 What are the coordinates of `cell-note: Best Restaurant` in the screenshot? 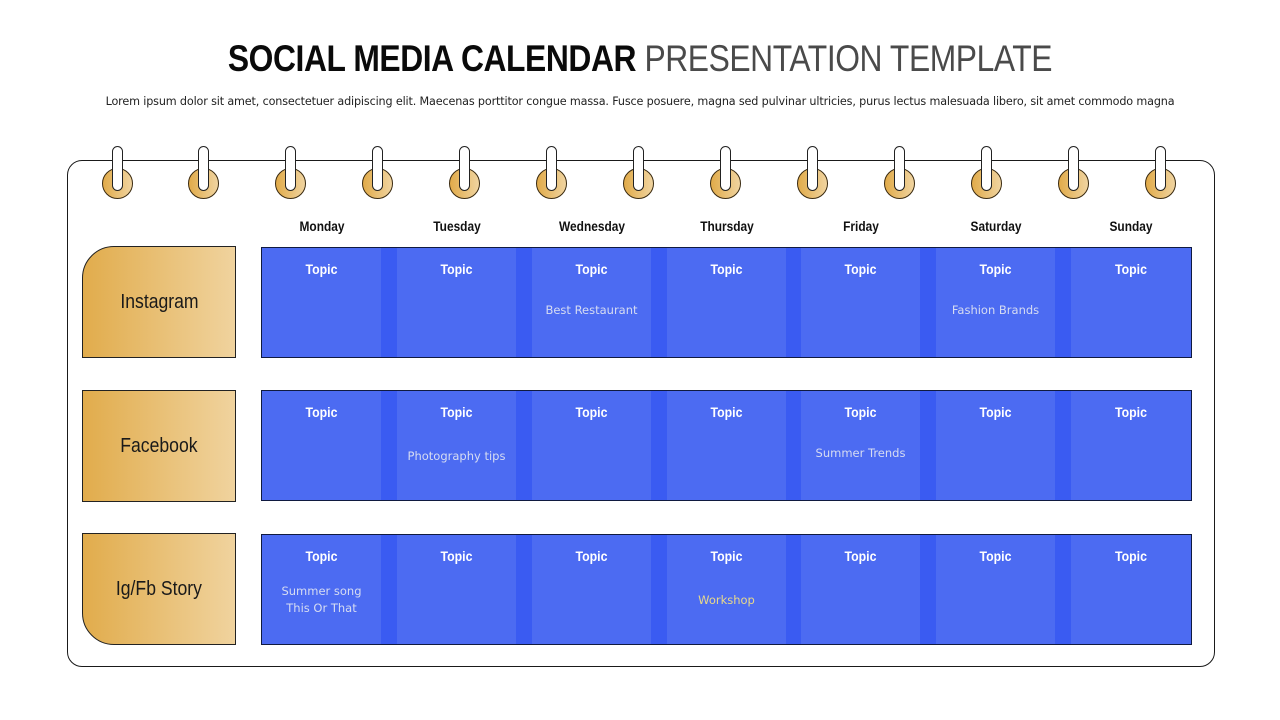 It's located at (591, 310).